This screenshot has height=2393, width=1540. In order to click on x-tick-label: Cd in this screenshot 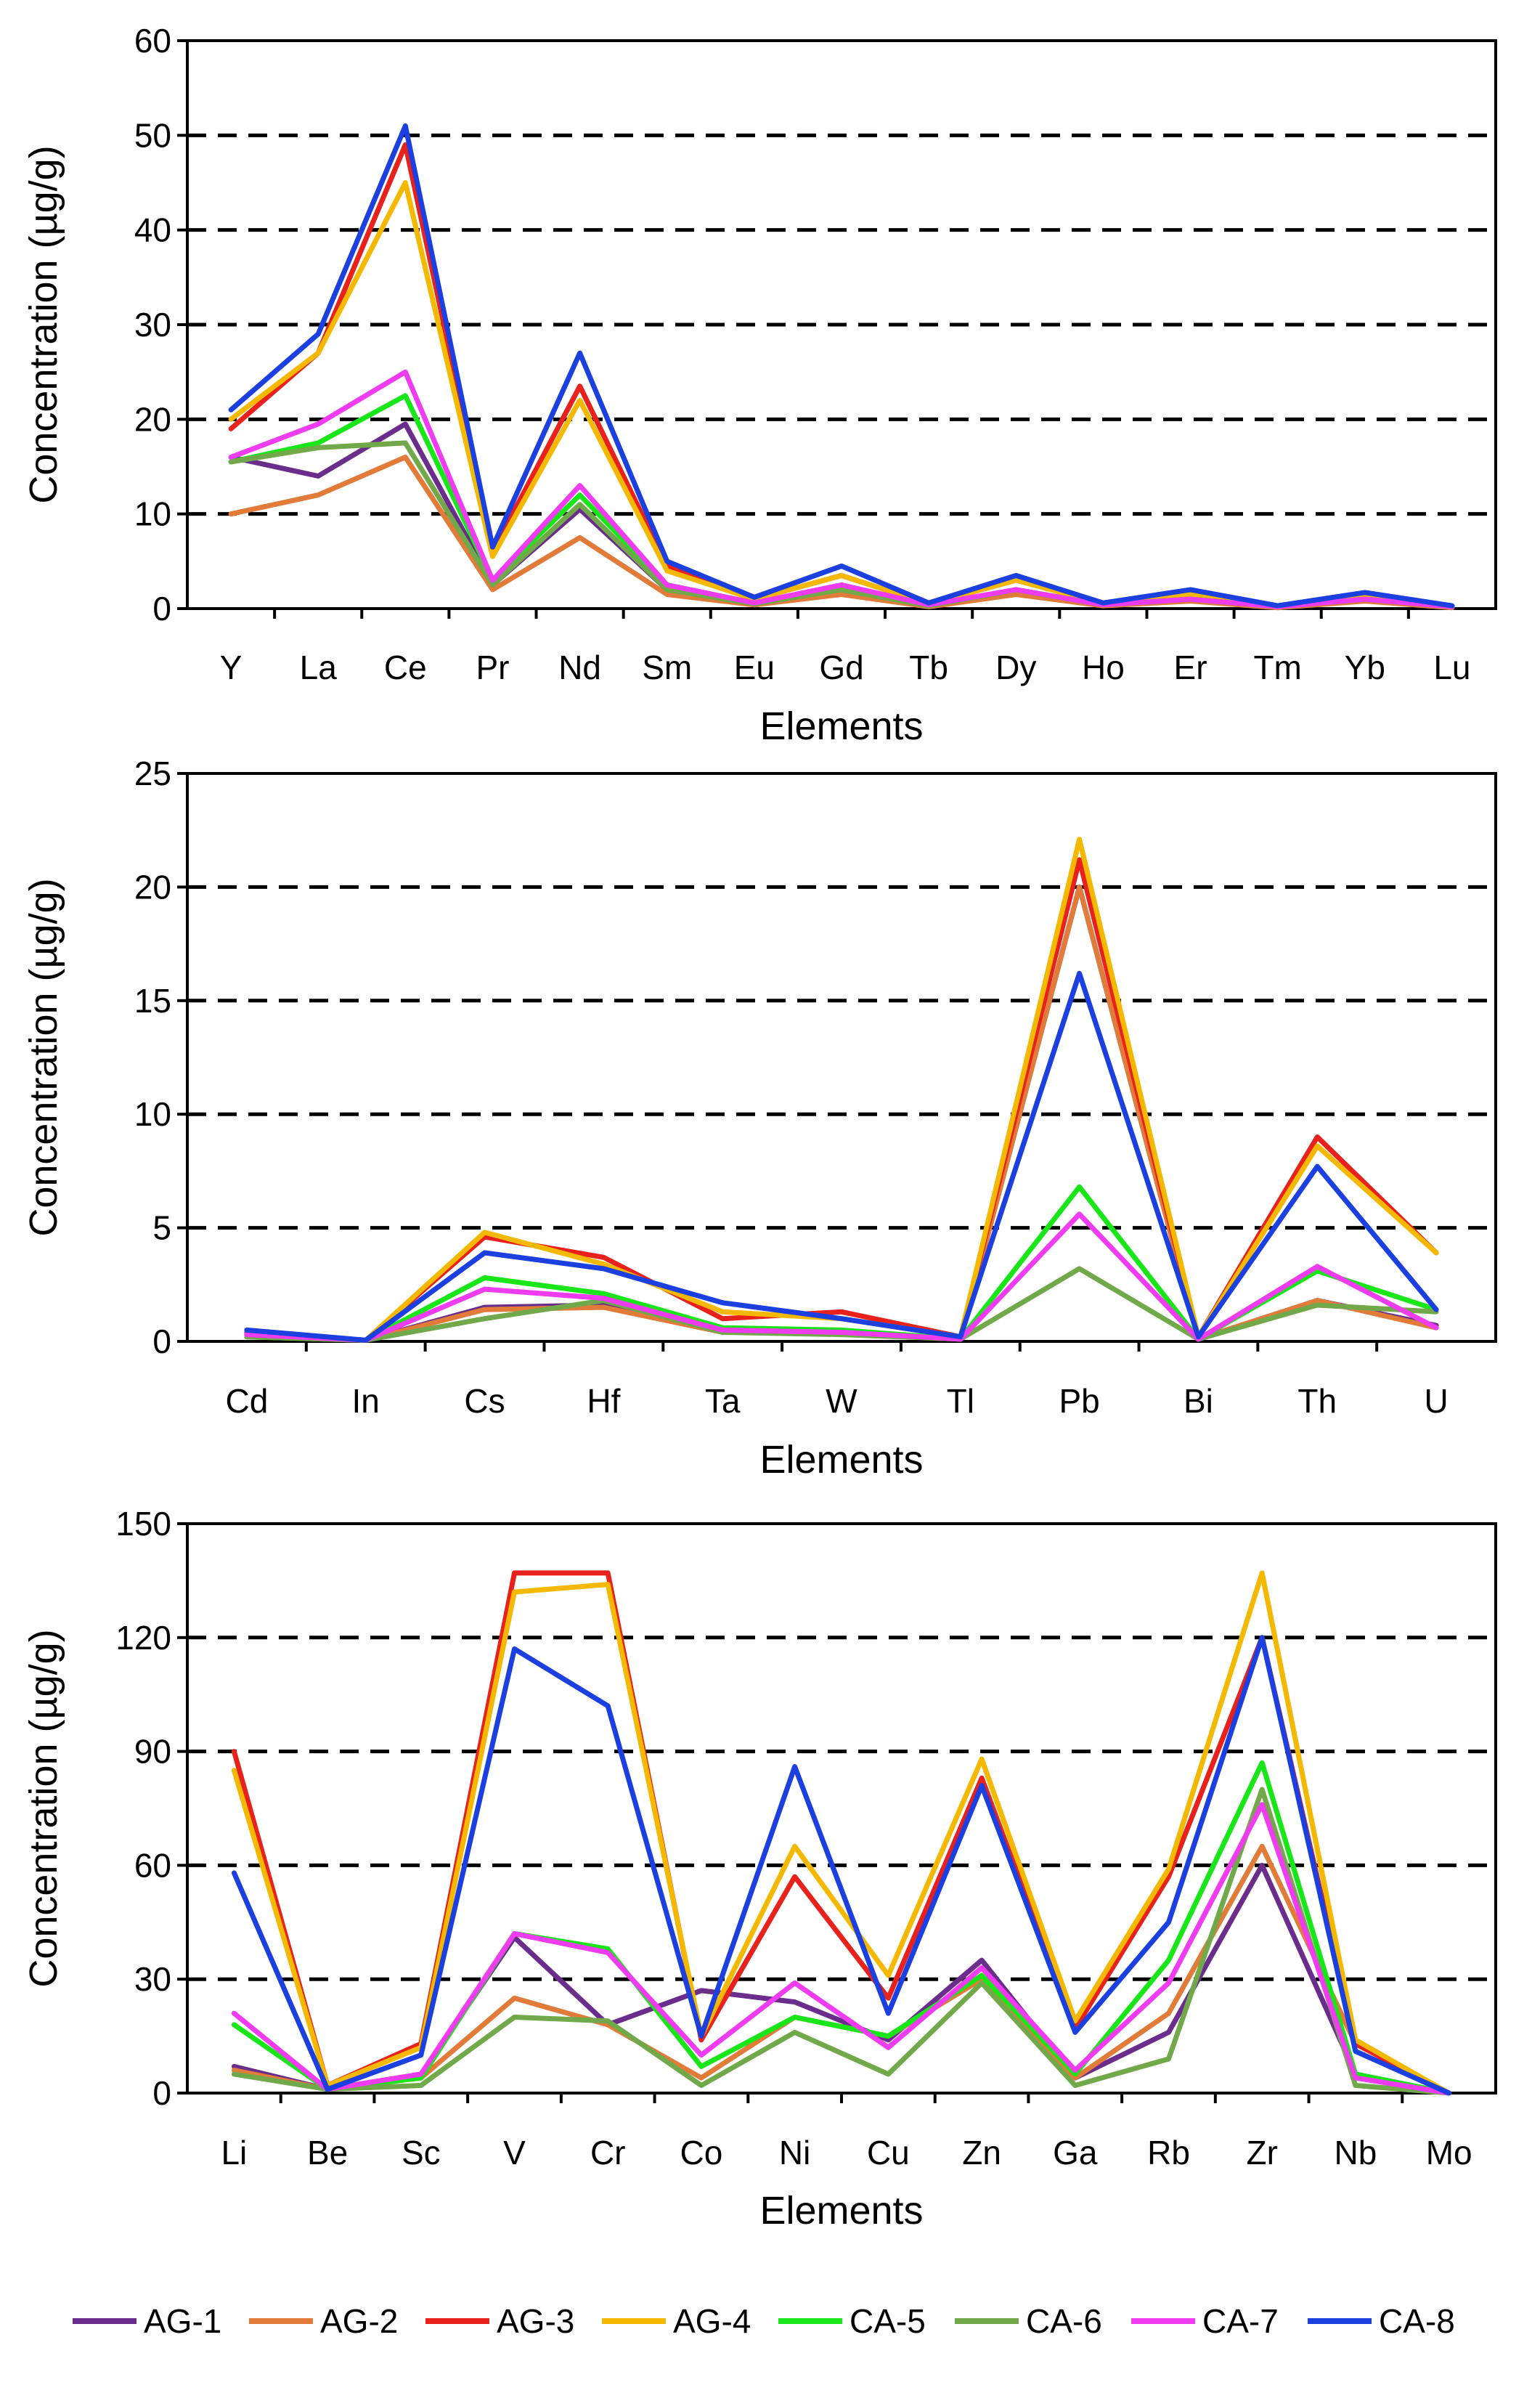, I will do `click(247, 1401)`.